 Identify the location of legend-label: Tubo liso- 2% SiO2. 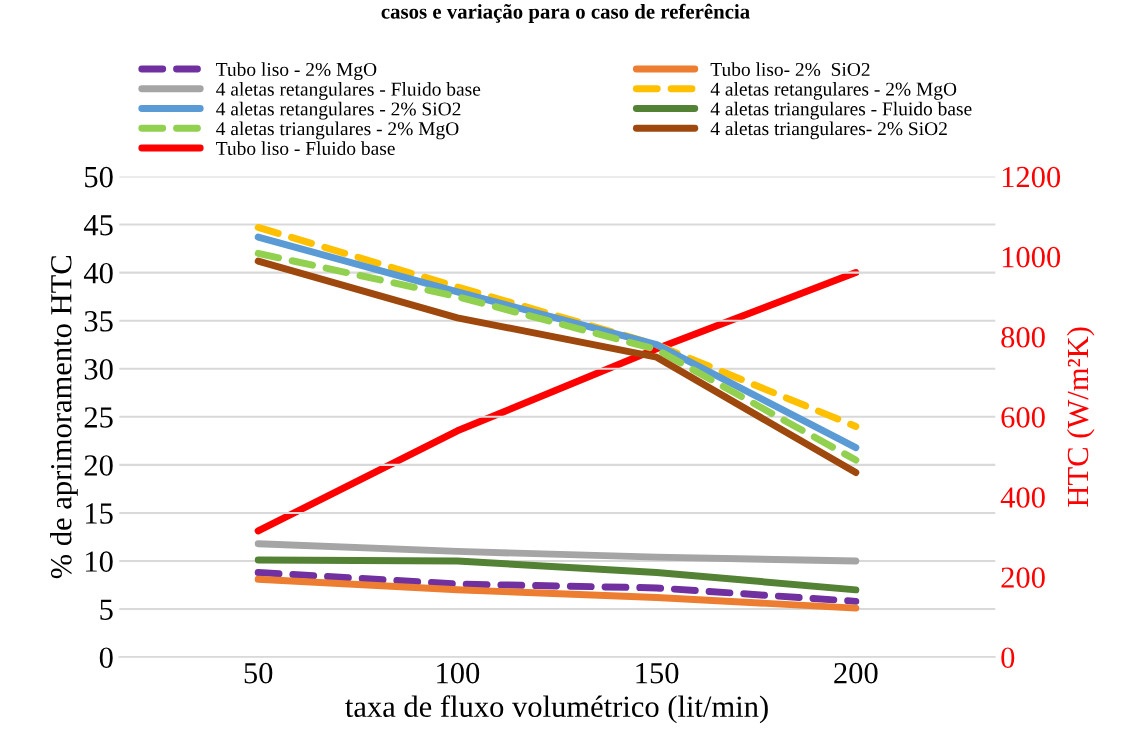
(790, 69).